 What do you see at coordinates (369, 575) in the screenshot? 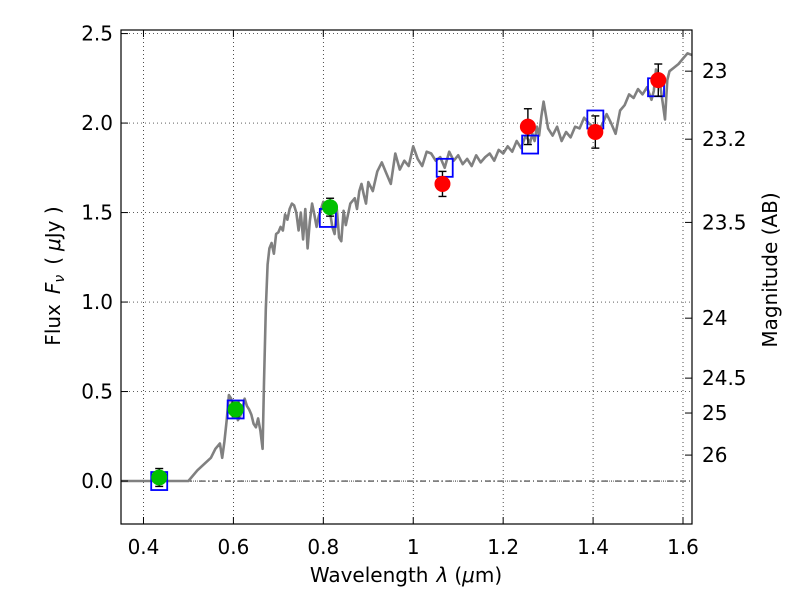
I see `x-axis-label-text: Wavelength` at bounding box center [369, 575].